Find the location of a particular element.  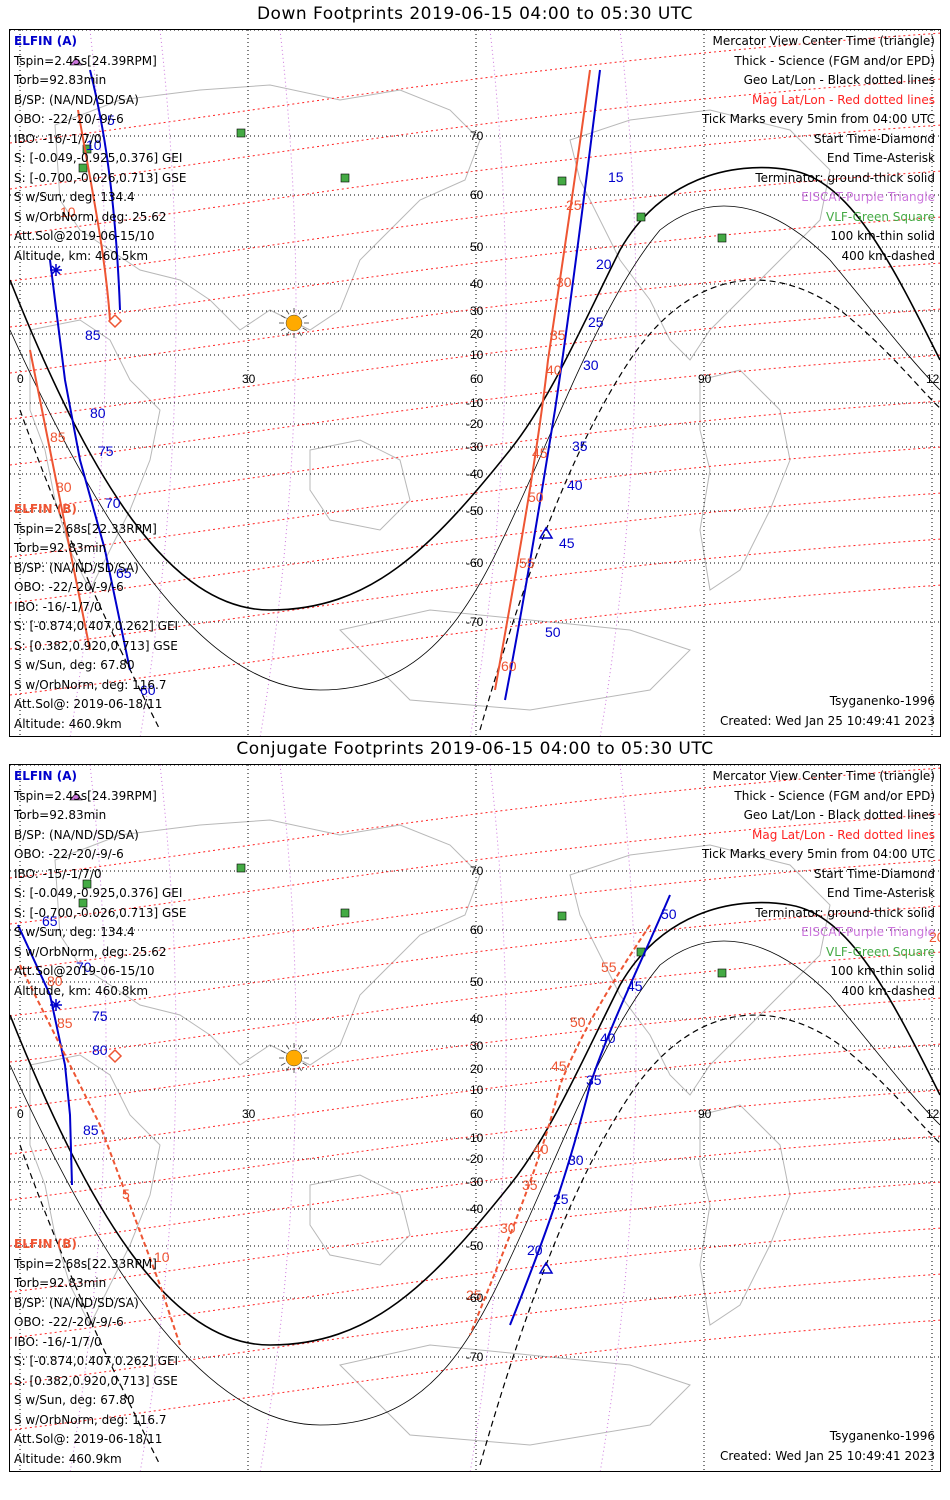

track-a-tick-label: 45 is located at coordinates (567, 543).